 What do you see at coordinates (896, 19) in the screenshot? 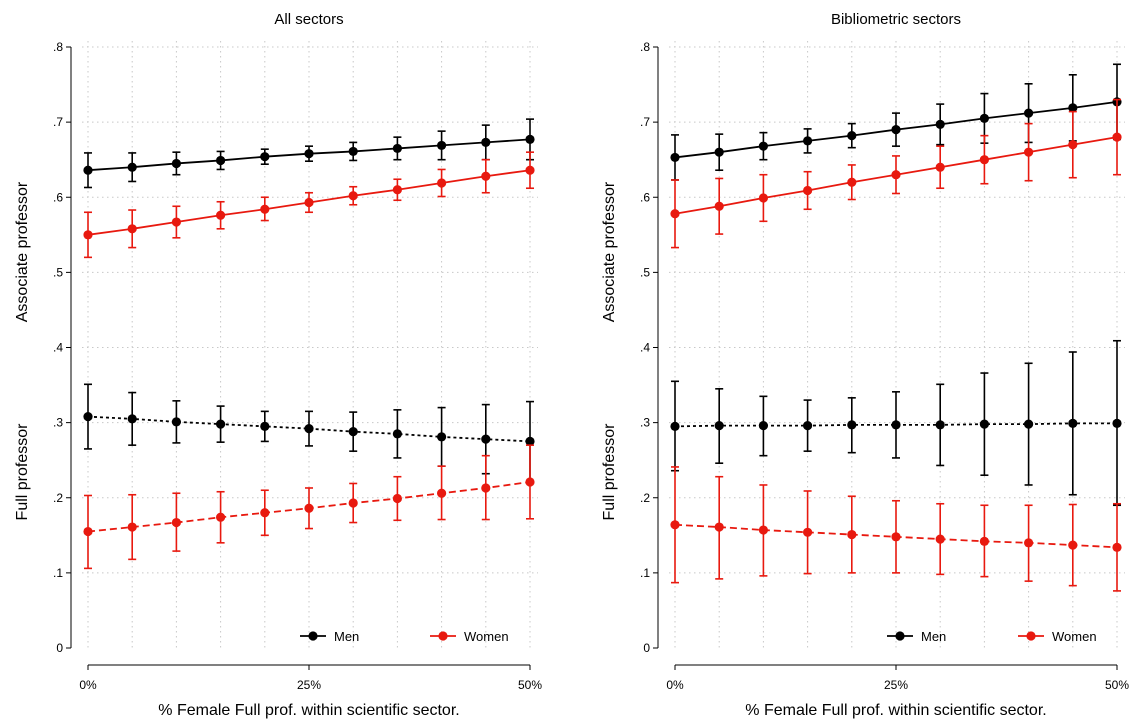
I see `panel-title: Bibliometric sectors` at bounding box center [896, 19].